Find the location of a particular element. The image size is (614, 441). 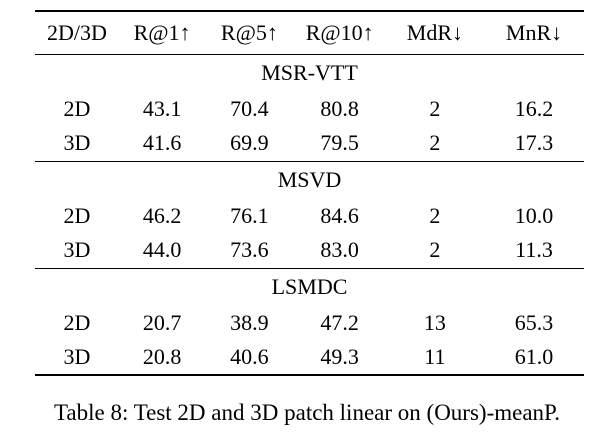

table-row-lsmdc-3d: 3D 20.8 40.6 49.3 11 61.0 is located at coordinates (309, 357).